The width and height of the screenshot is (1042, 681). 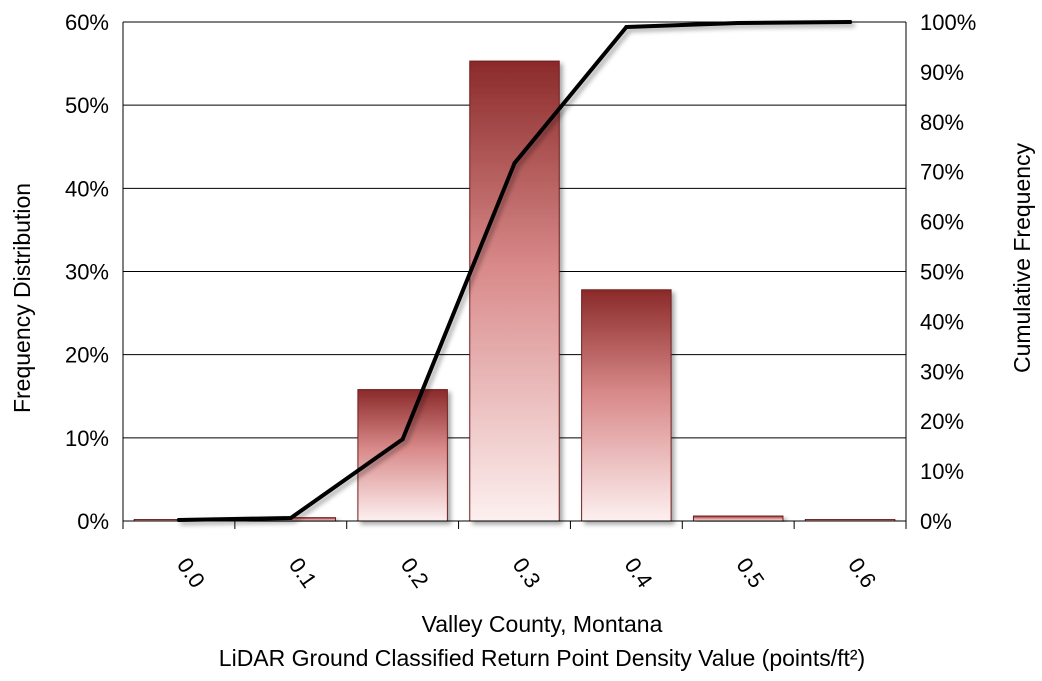 What do you see at coordinates (936, 521) in the screenshot?
I see `y-right-tick-label: 0%` at bounding box center [936, 521].